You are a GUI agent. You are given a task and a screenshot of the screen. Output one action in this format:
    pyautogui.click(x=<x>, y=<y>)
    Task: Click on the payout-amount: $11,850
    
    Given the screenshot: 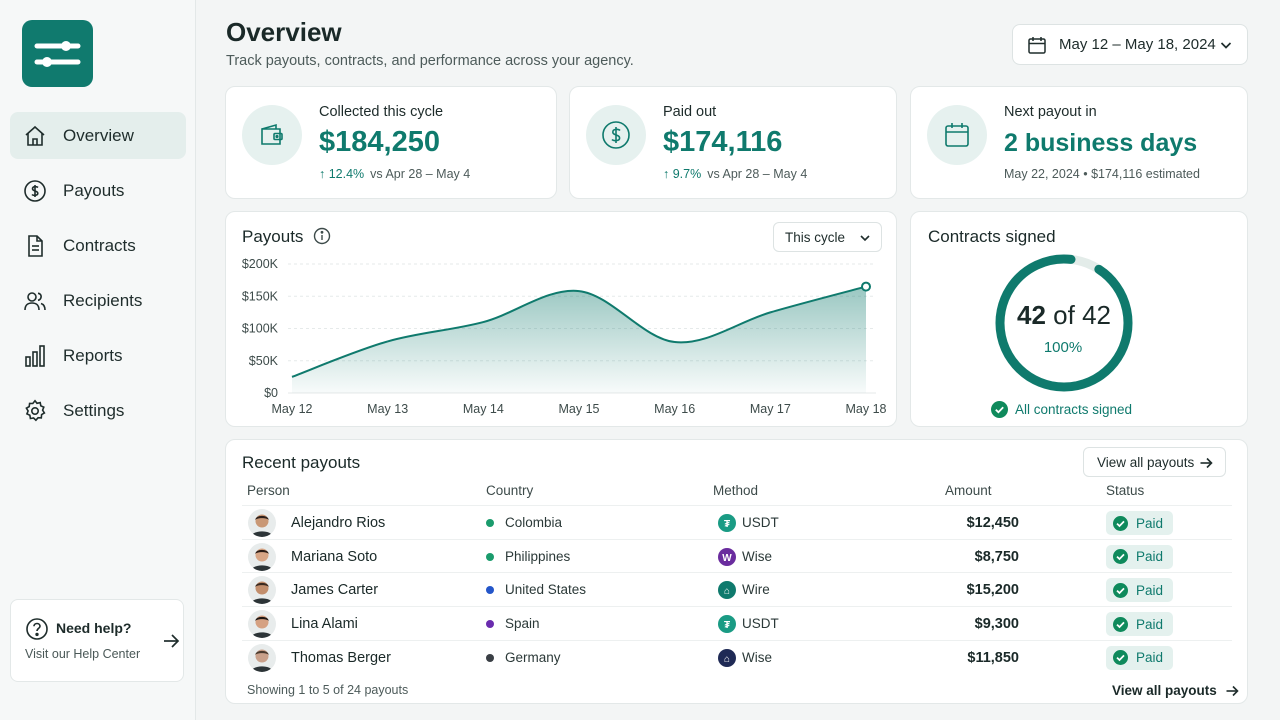 What is the action you would take?
    pyautogui.click(x=993, y=657)
    